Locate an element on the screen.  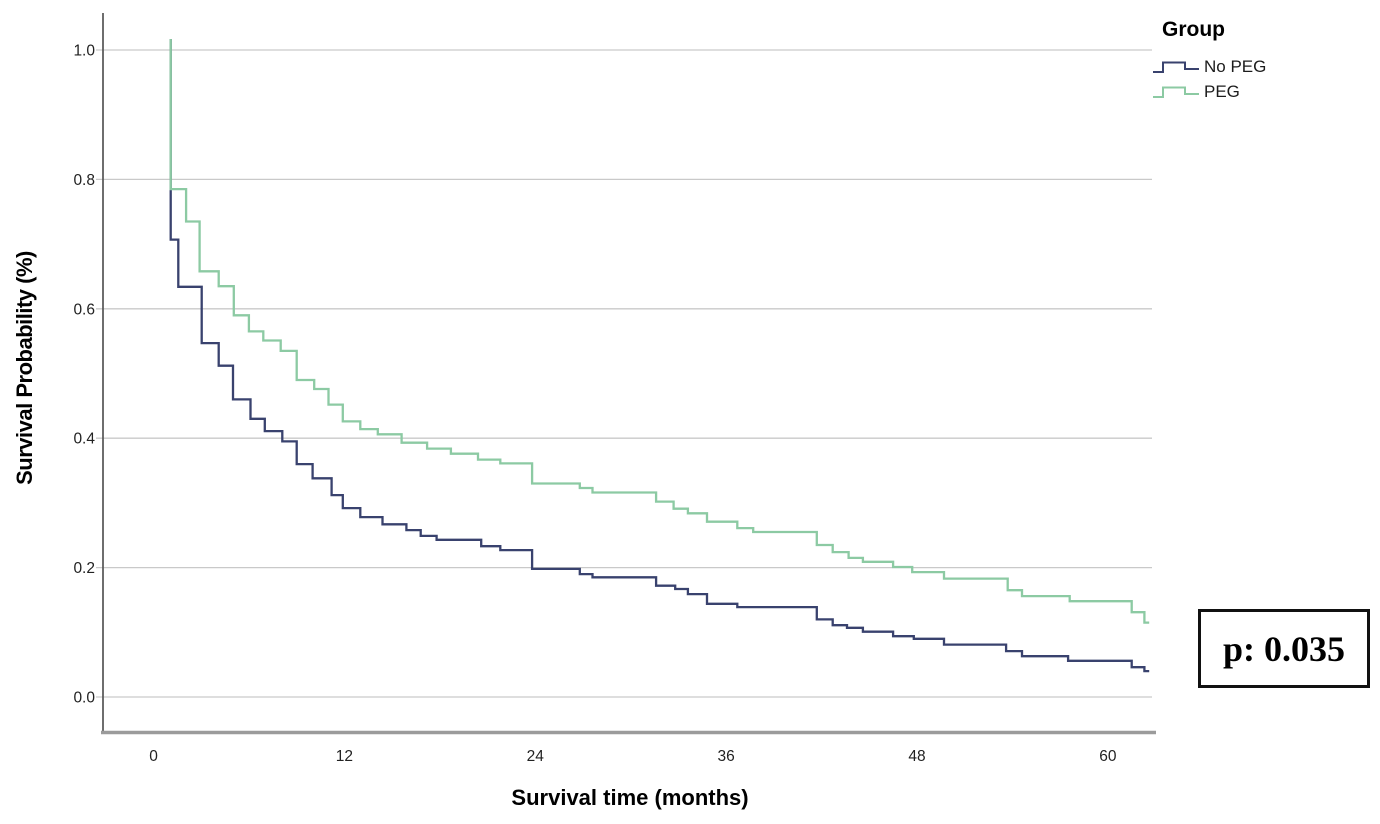
y-axis-title: Survival Probability (%) is located at coordinates (24, 368).